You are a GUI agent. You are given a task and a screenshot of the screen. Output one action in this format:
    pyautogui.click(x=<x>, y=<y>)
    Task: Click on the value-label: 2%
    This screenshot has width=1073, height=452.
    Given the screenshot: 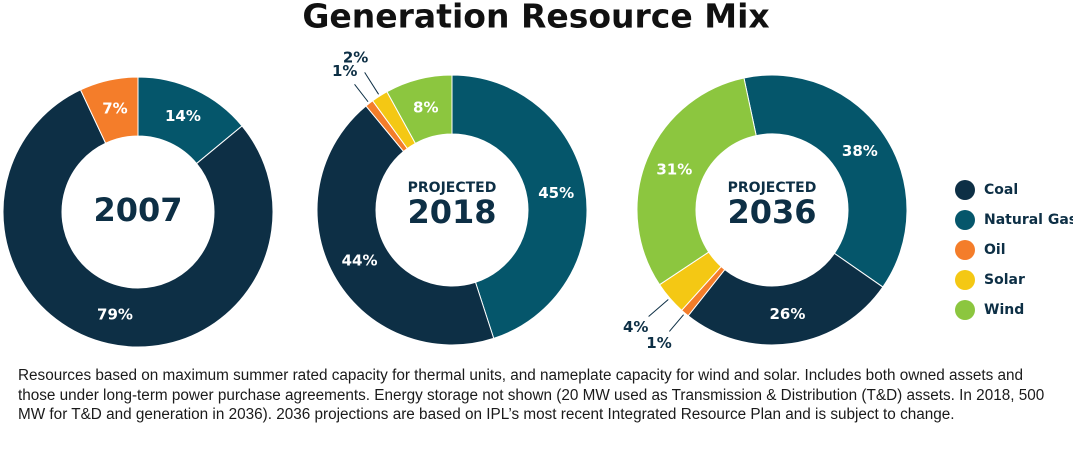 What is the action you would take?
    pyautogui.click(x=355, y=58)
    